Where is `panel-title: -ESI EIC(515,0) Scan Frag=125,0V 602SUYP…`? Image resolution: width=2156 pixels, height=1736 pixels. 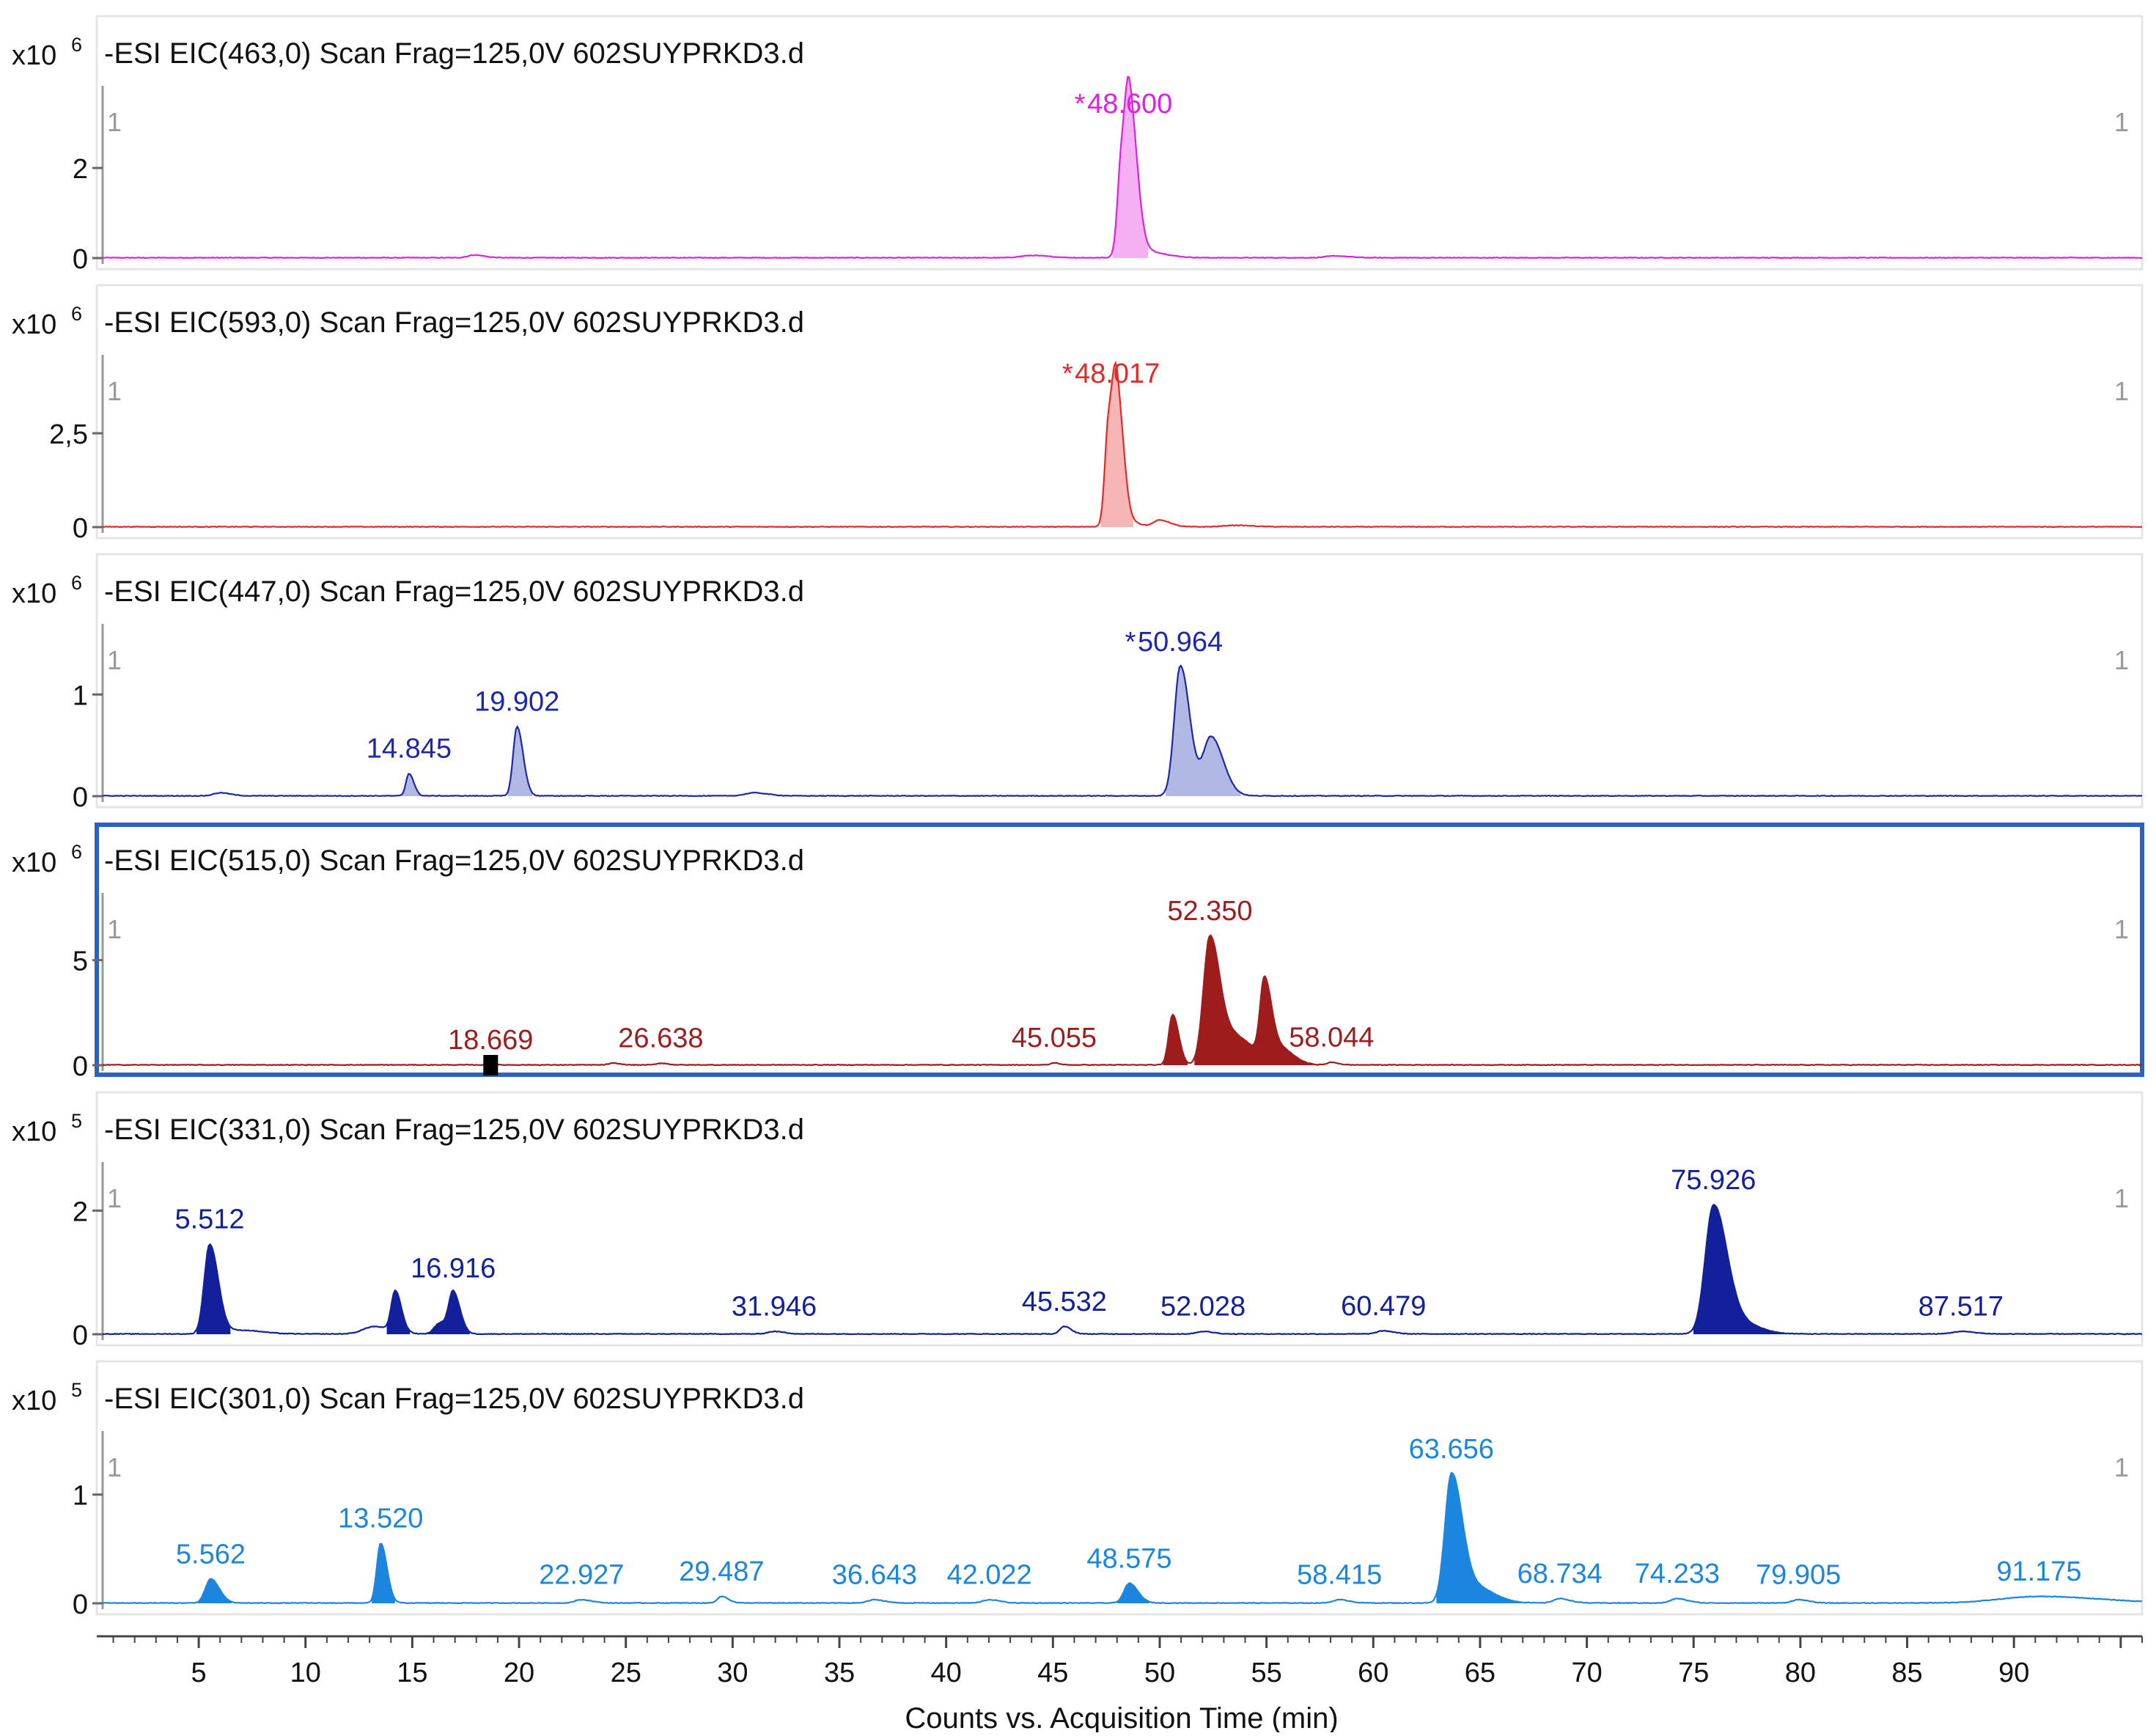 panel-title: -ESI EIC(515,0) Scan Frag=125,0V 602SUYP… is located at coordinates (454, 861).